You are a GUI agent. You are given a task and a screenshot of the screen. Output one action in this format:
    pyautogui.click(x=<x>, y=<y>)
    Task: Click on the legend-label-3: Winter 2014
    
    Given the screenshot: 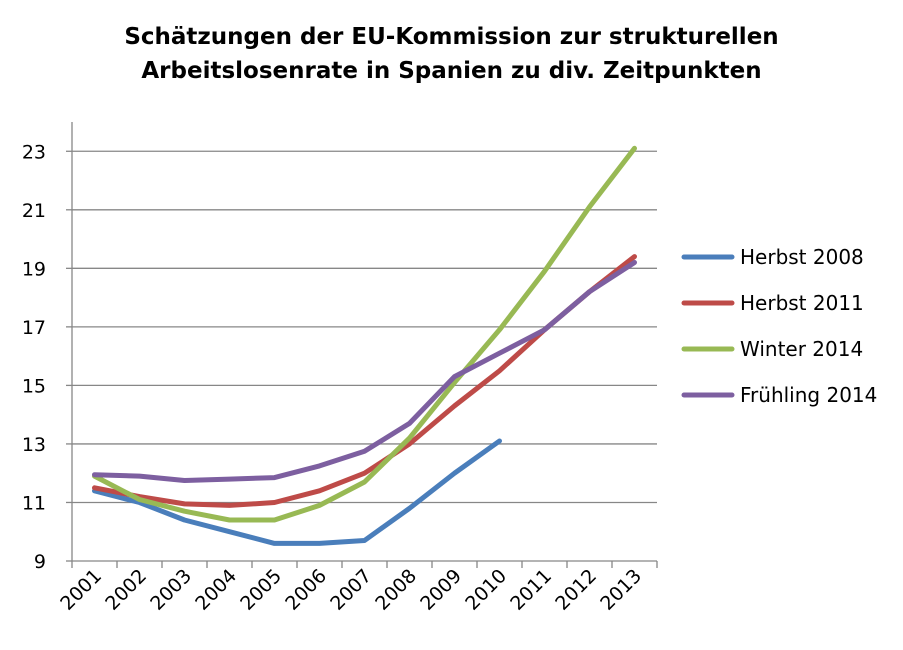 What is the action you would take?
    pyautogui.click(x=801, y=349)
    